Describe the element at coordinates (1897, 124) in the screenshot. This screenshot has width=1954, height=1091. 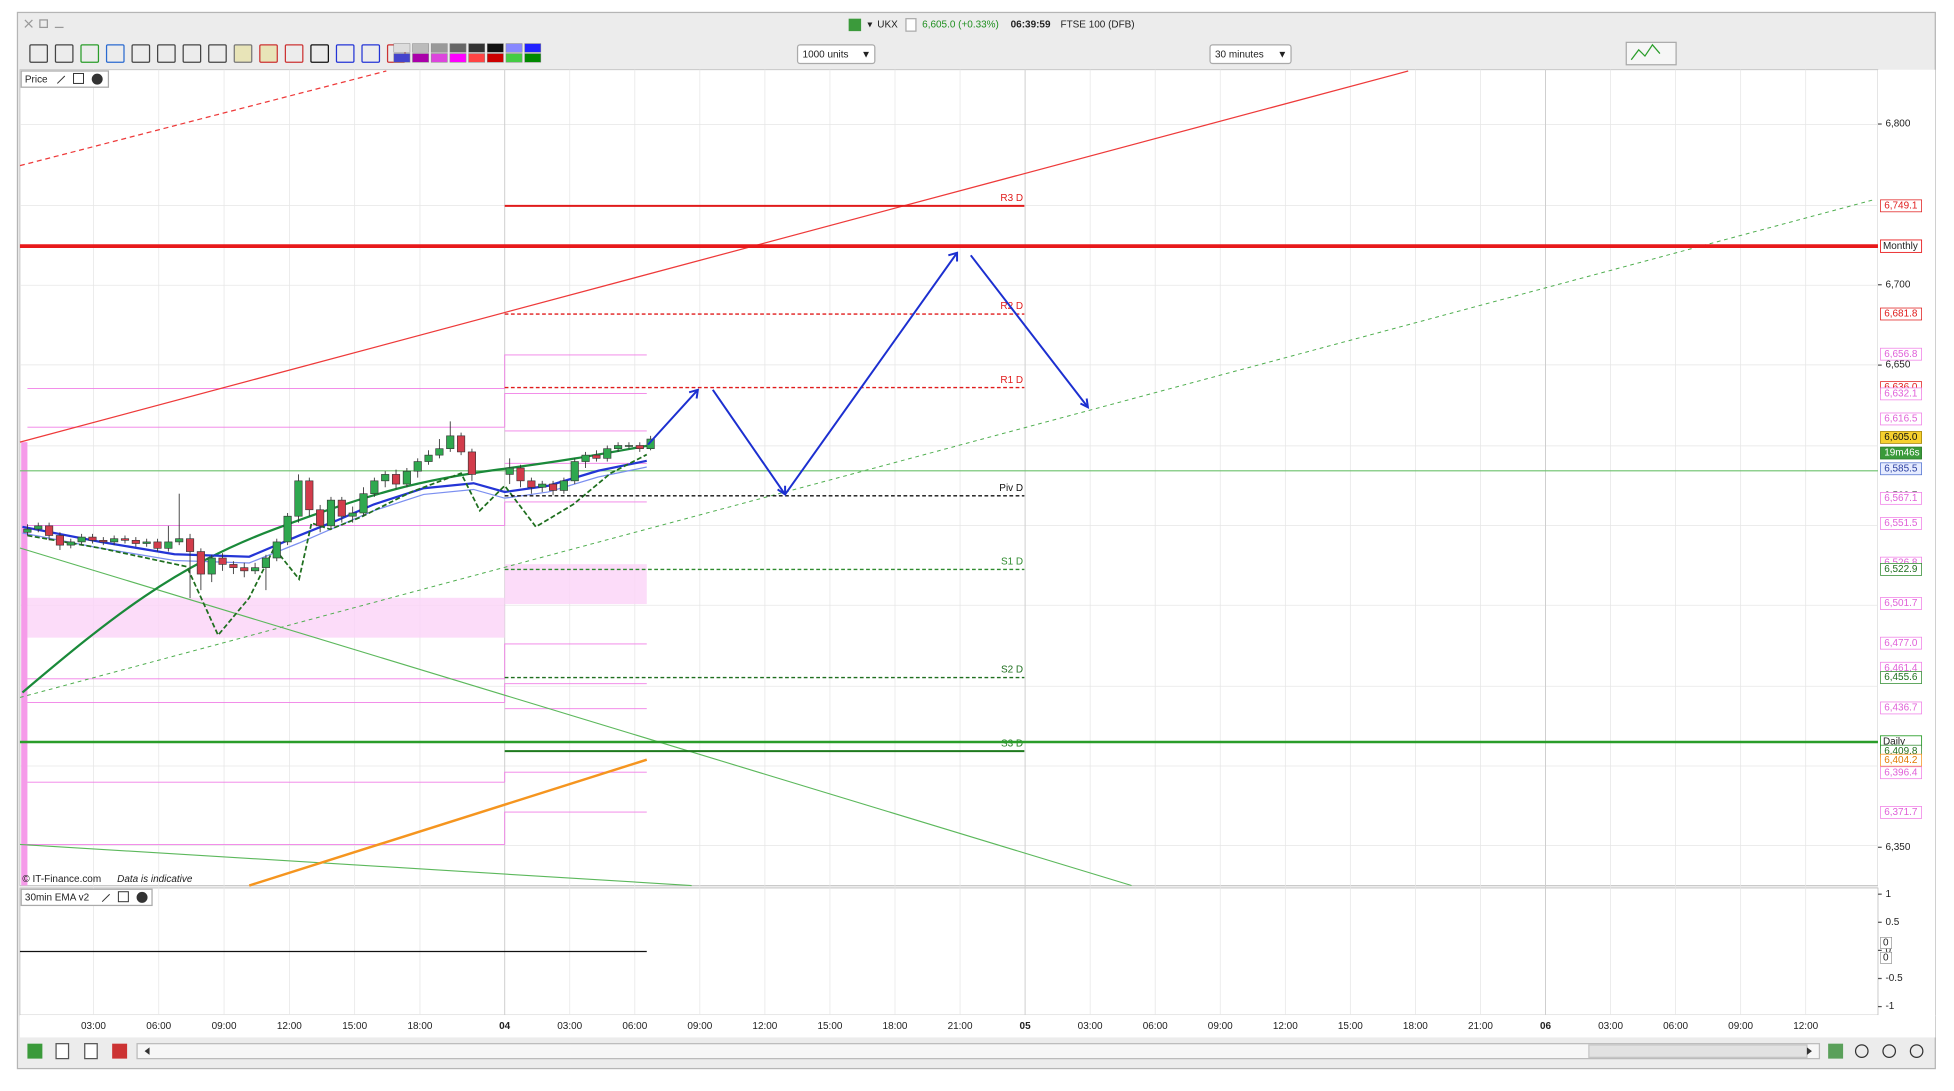
I see `y-tick-label: 6,800` at that location.